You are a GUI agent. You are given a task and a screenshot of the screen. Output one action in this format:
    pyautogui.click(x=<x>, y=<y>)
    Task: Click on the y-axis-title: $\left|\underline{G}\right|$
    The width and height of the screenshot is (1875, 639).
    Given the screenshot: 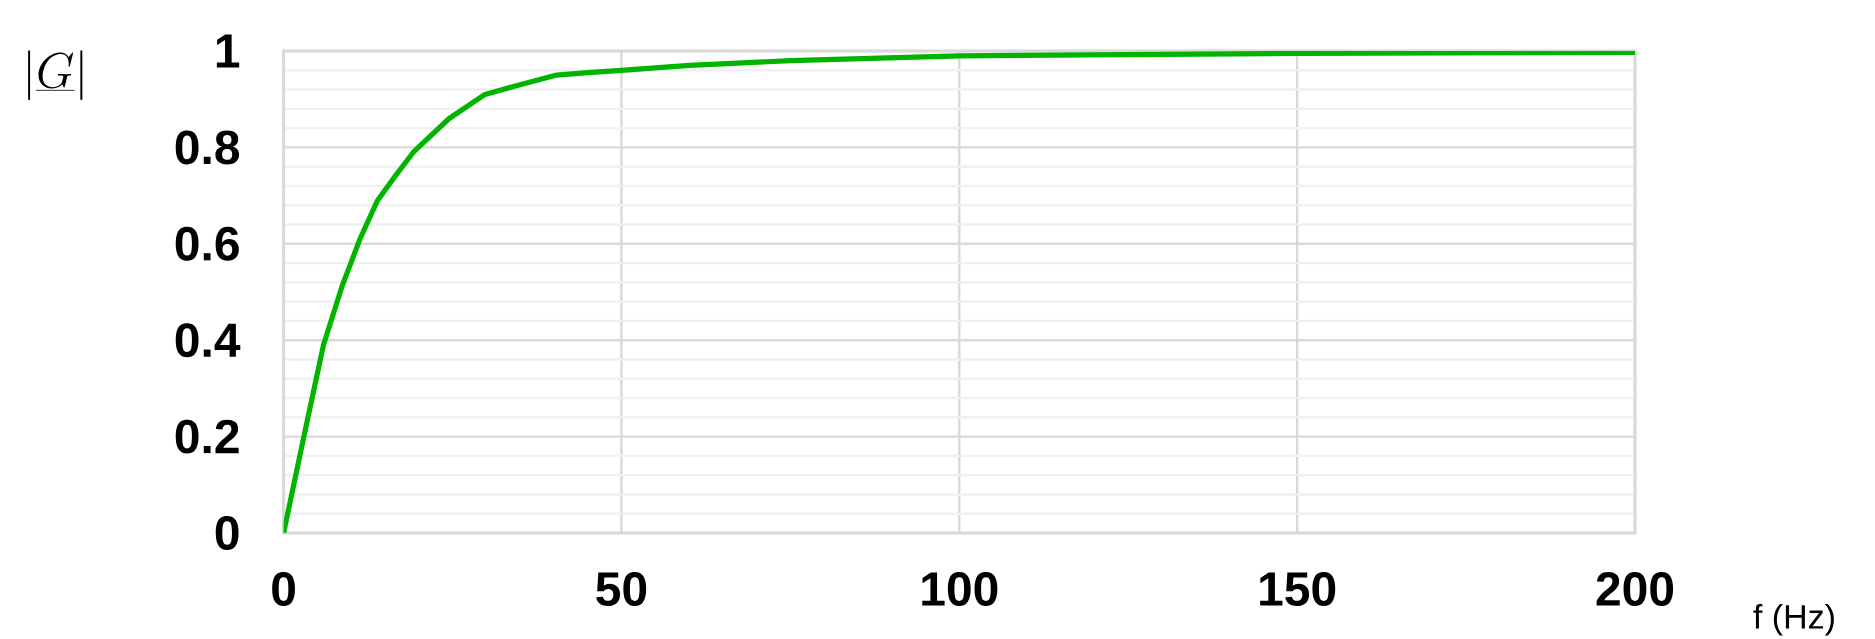 What is the action you would take?
    pyautogui.click(x=55, y=75)
    